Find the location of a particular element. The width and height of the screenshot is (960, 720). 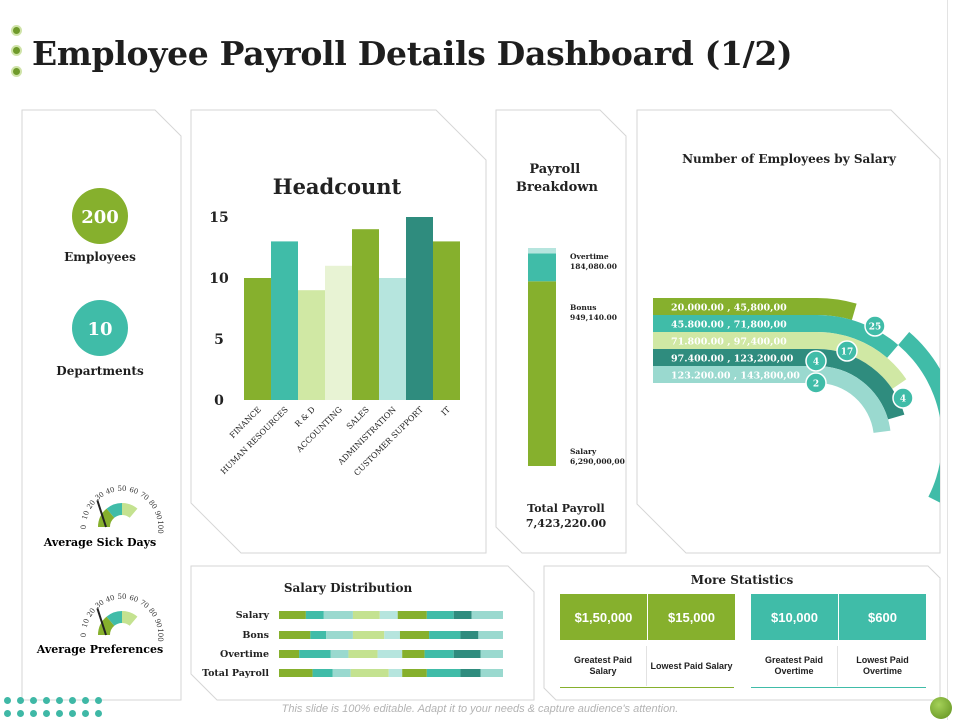

employees-value: 200 is located at coordinates (100, 217).